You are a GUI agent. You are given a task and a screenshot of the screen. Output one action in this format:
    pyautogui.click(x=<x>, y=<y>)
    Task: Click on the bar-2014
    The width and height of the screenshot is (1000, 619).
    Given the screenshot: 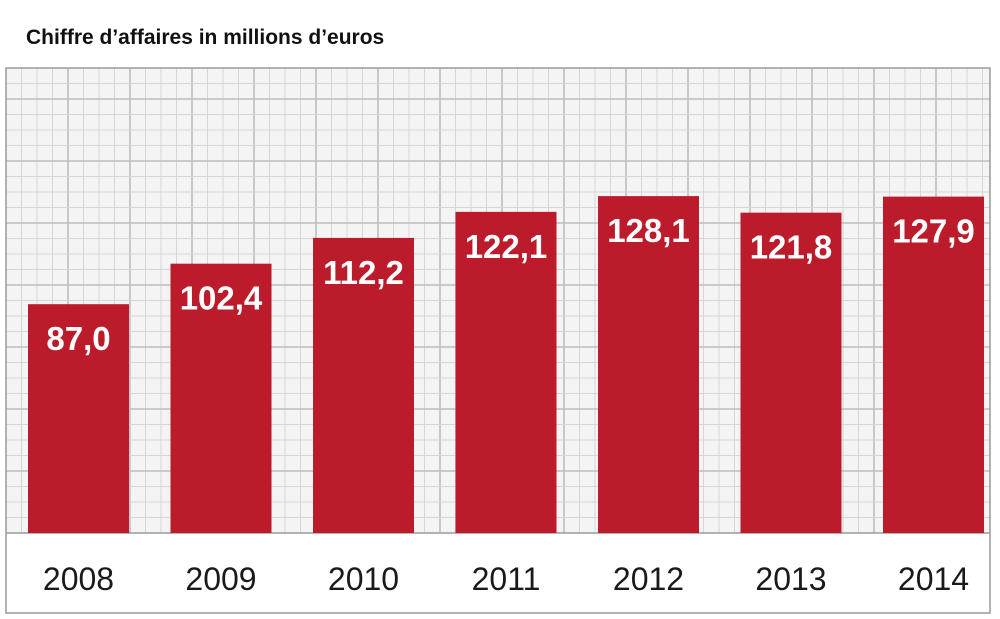 What is the action you would take?
    pyautogui.click(x=933, y=365)
    